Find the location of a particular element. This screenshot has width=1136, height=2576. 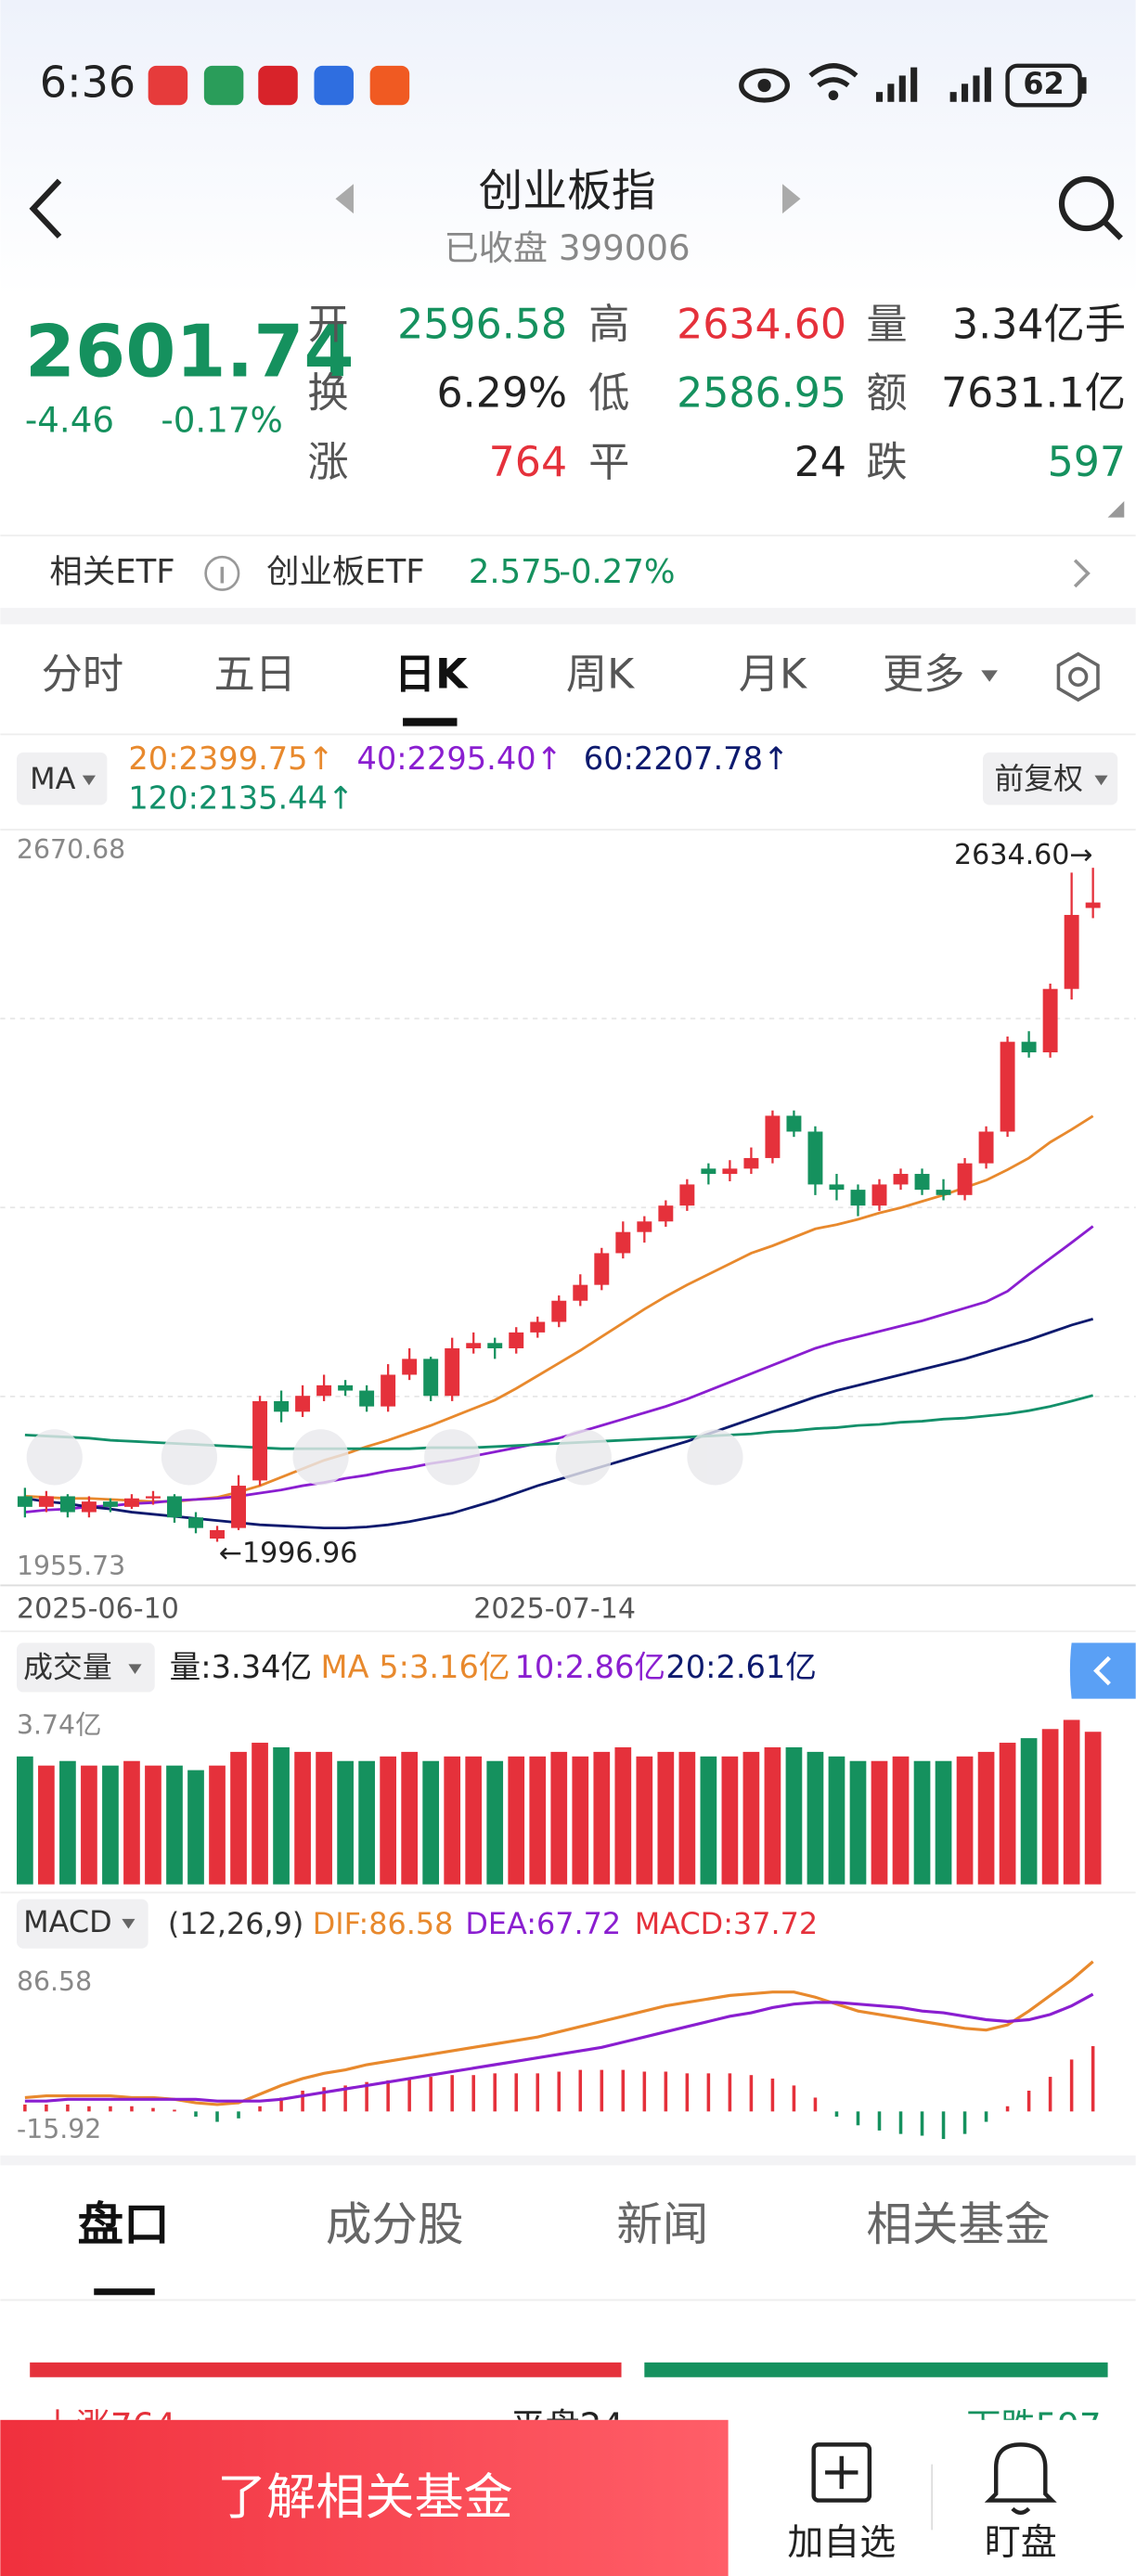

chart-grid is located at coordinates (568, 1207).